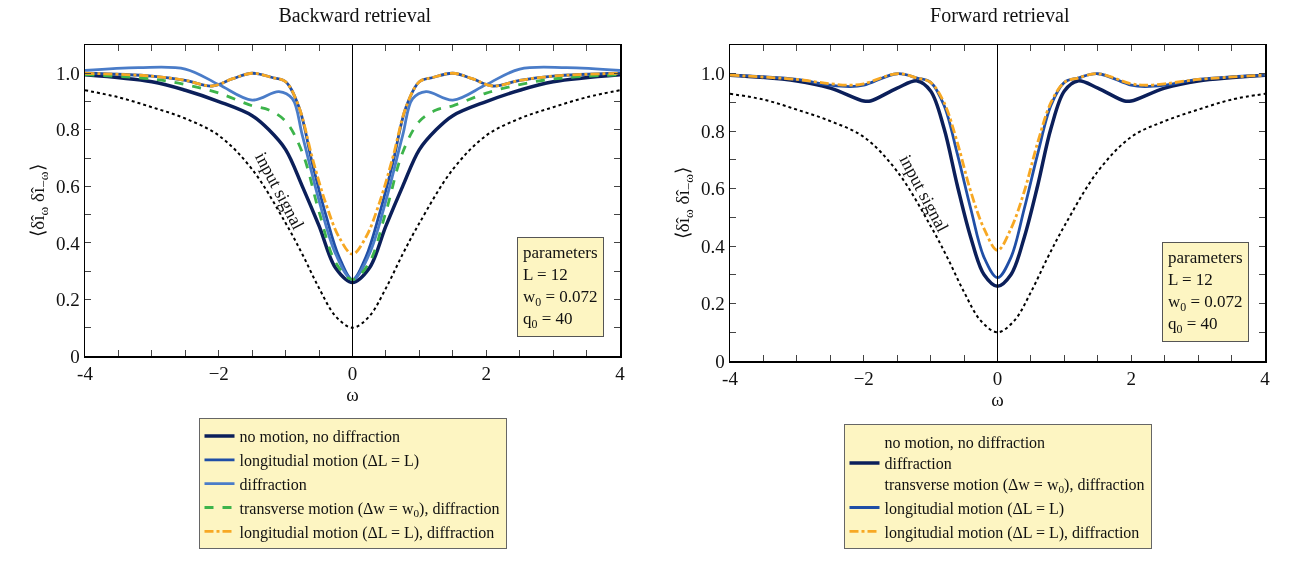 The image size is (1291, 561). What do you see at coordinates (355, 15) in the screenshot?
I see `chart-title: Backward retrieval` at bounding box center [355, 15].